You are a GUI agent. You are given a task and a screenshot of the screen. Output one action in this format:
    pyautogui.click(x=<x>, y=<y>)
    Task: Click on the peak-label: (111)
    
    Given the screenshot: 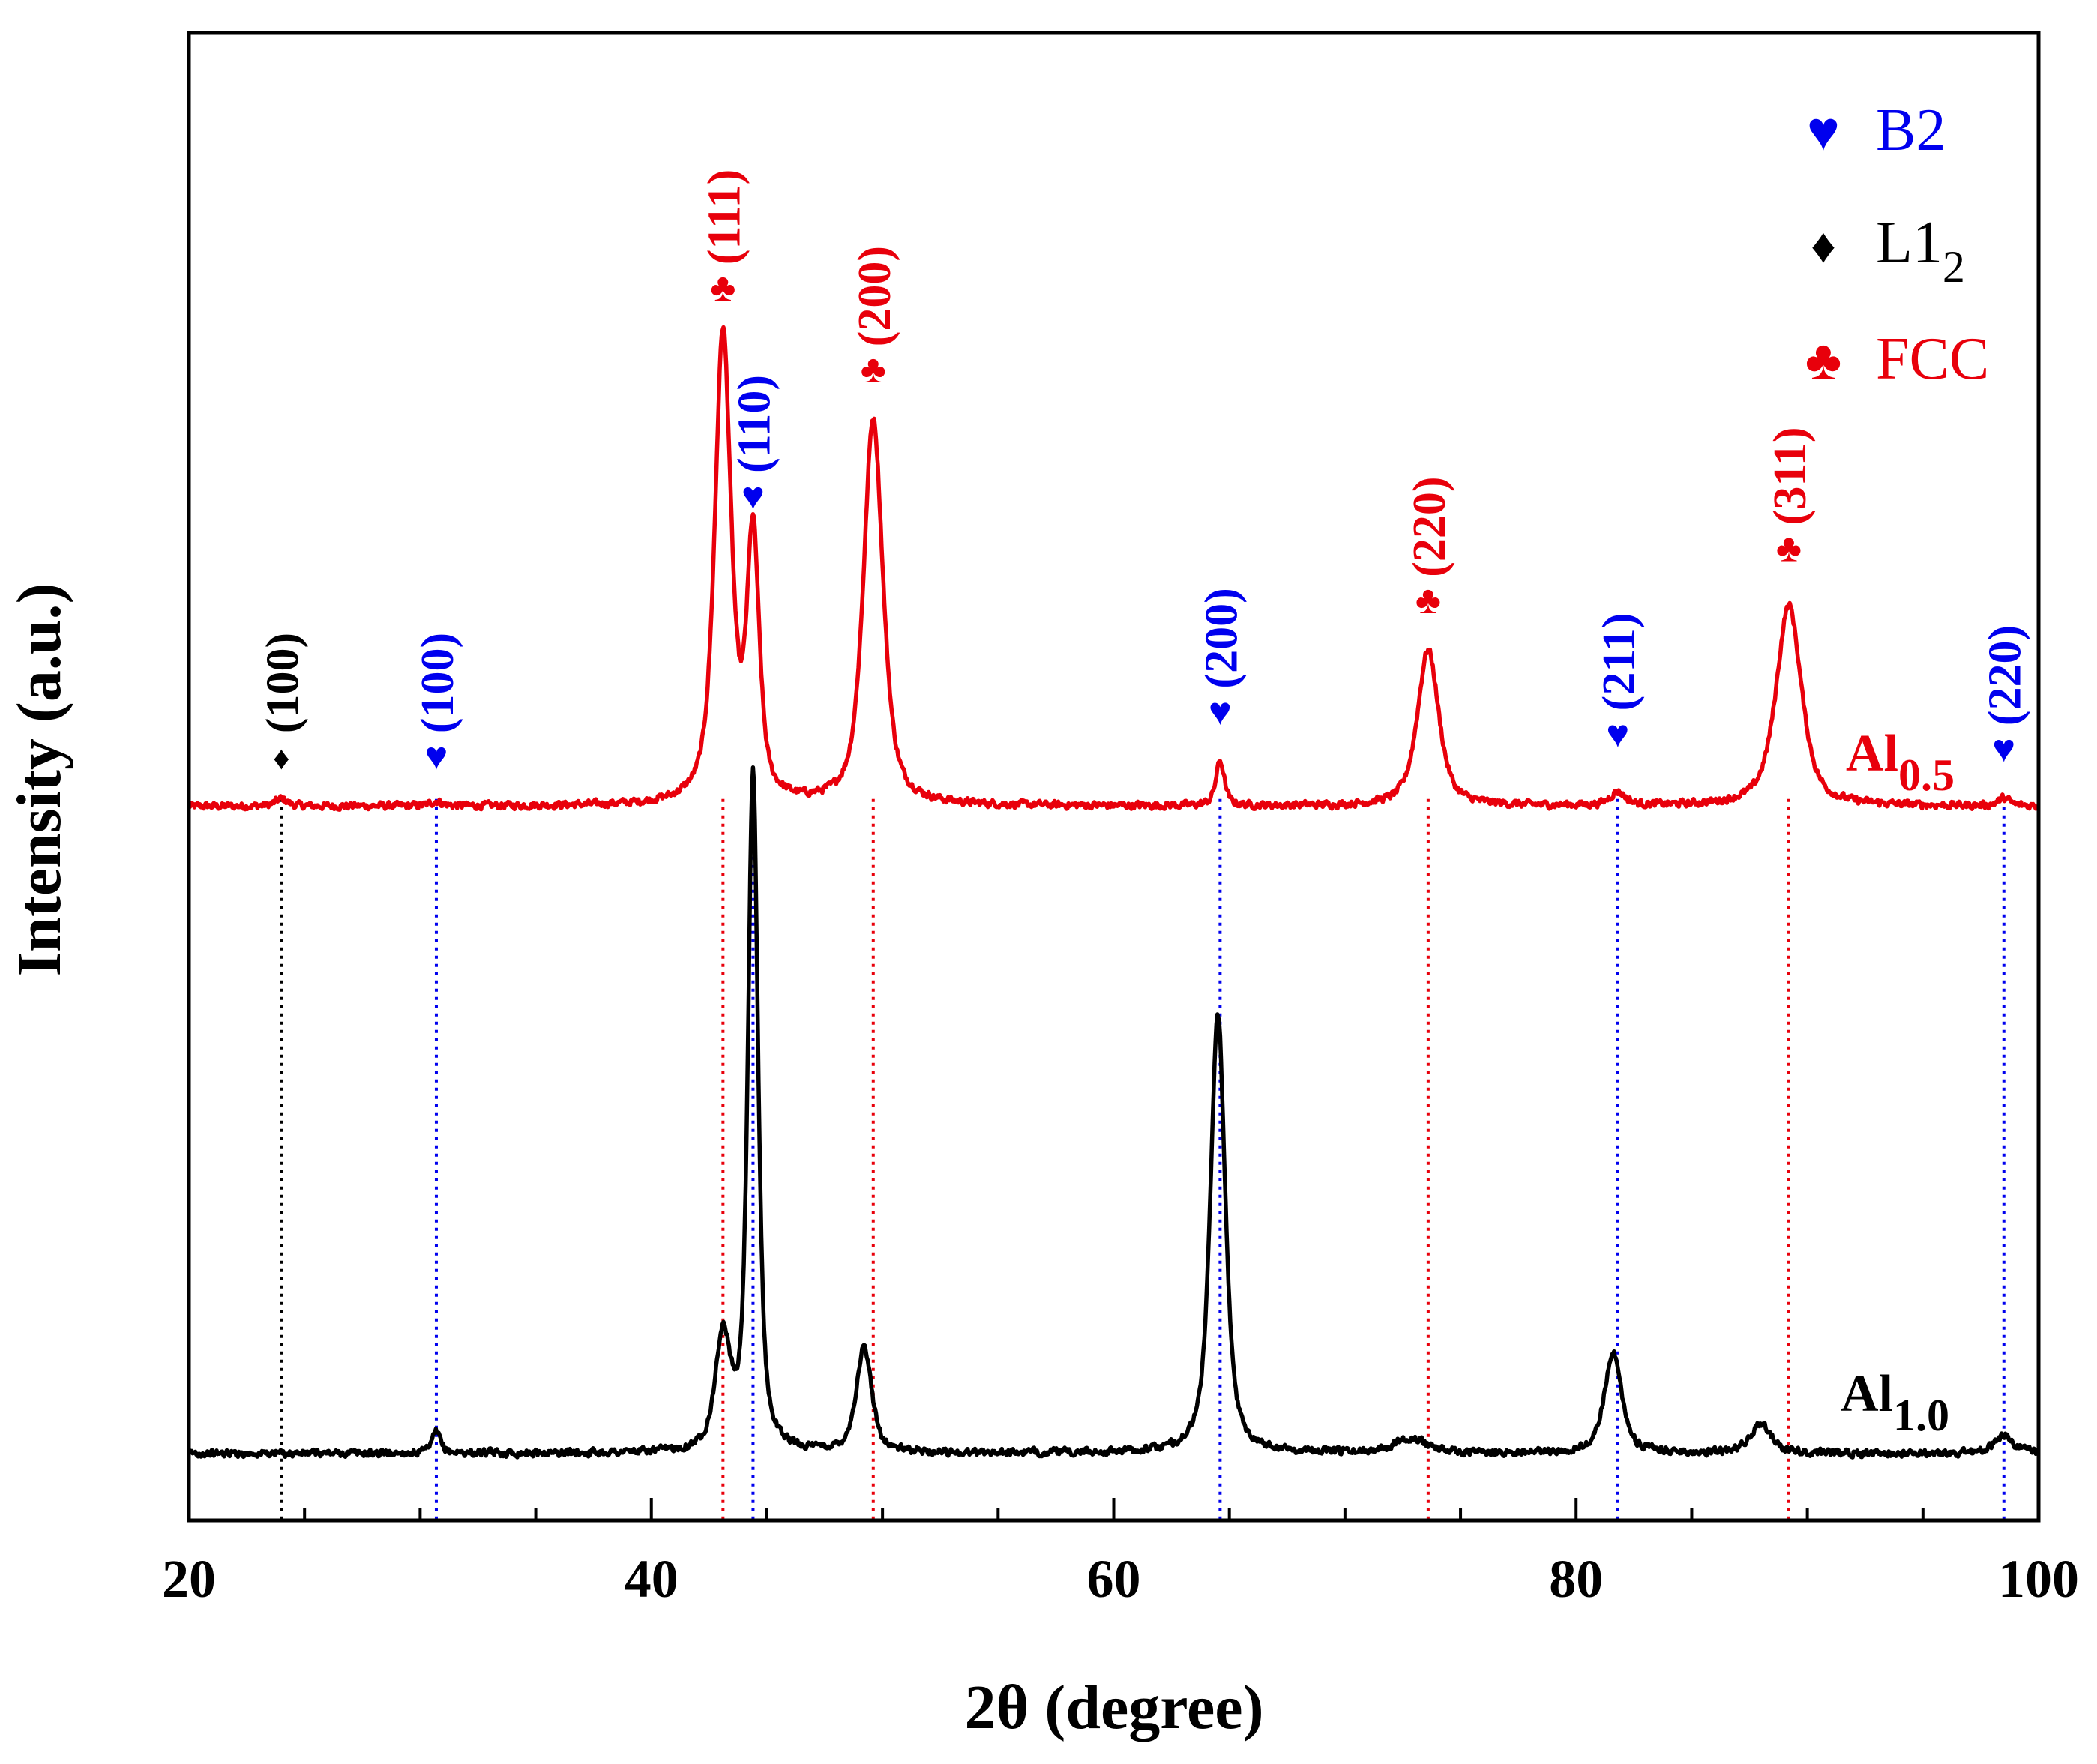 What is the action you would take?
    pyautogui.click(x=724, y=217)
    